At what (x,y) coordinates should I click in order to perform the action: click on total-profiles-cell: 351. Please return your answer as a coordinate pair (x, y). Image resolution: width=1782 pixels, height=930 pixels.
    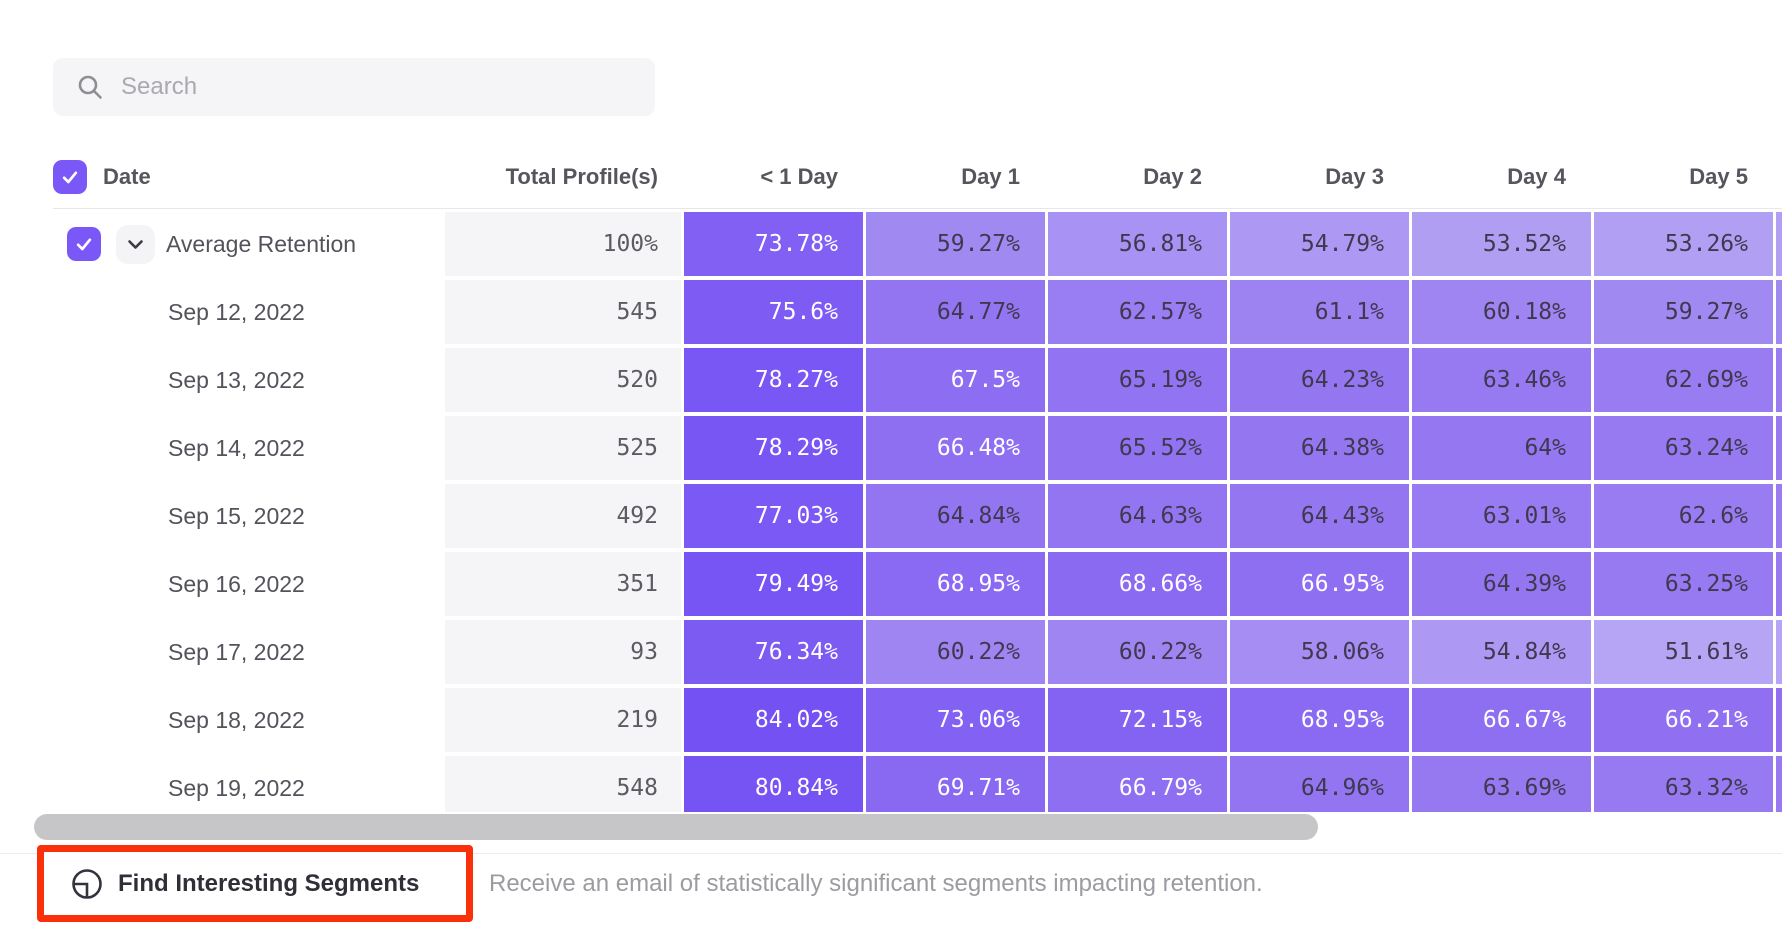
    Looking at the image, I should click on (563, 584).